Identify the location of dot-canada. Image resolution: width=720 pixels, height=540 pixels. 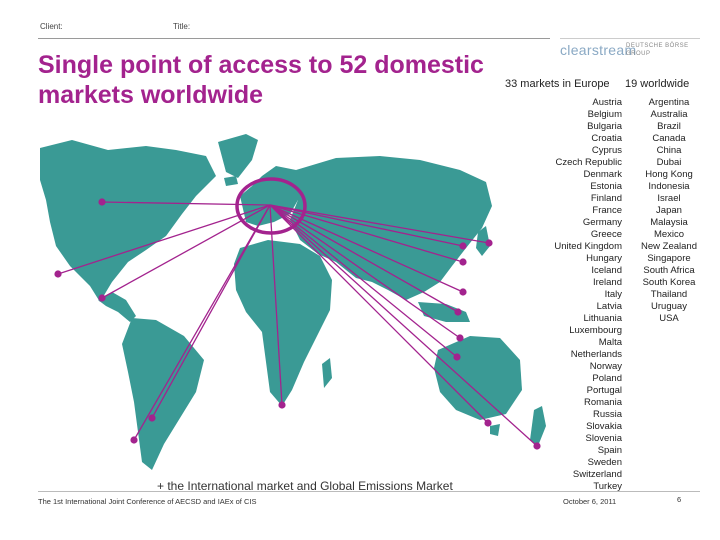
(102, 202).